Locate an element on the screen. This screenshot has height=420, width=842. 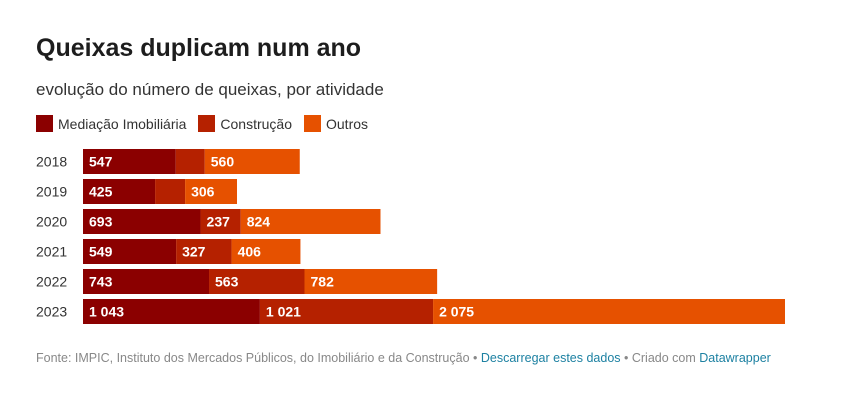
category-label: 2023 is located at coordinates (51, 312).